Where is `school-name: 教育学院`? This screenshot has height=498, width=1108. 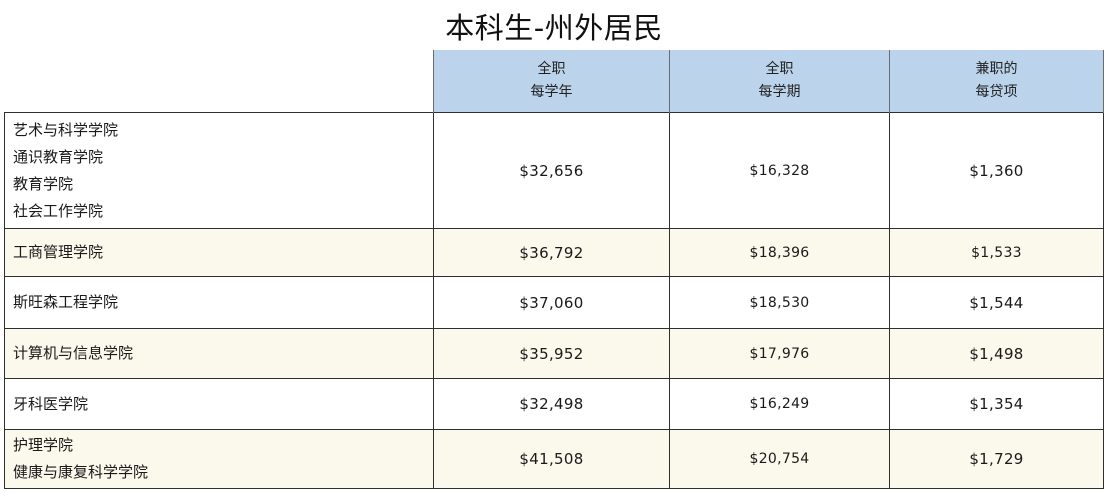 school-name: 教育学院 is located at coordinates (43, 183).